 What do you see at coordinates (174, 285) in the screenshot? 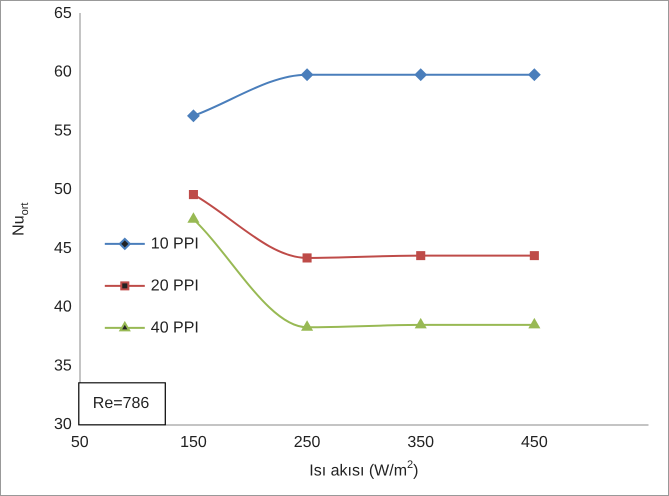
I see `legend-label: 20 PPI` at bounding box center [174, 285].